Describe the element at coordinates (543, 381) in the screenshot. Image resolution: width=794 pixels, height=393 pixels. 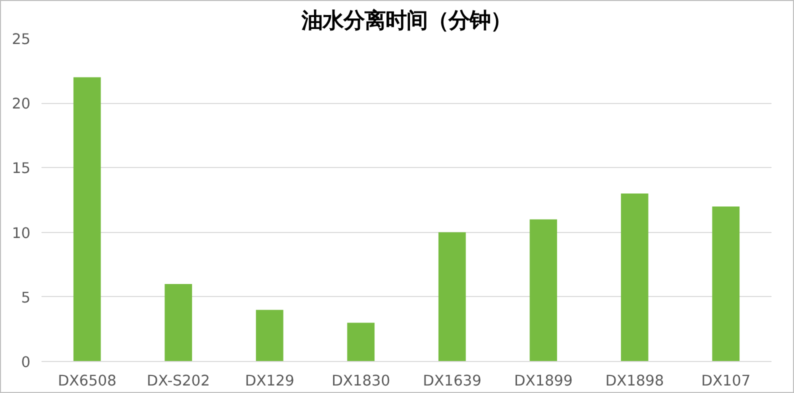
I see `x-tick-label: DX1899` at that location.